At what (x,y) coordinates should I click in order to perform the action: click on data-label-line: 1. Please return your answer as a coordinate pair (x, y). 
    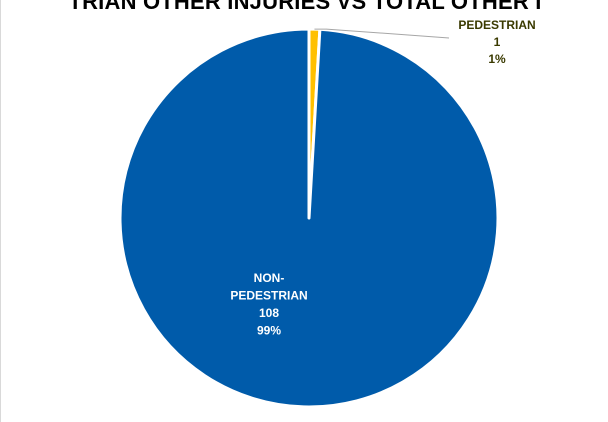
    Looking at the image, I should click on (497, 42).